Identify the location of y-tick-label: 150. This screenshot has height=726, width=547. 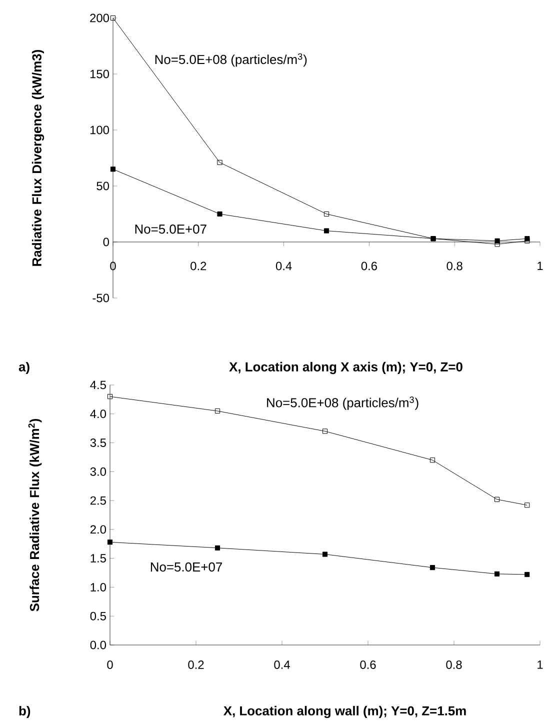
(100, 74).